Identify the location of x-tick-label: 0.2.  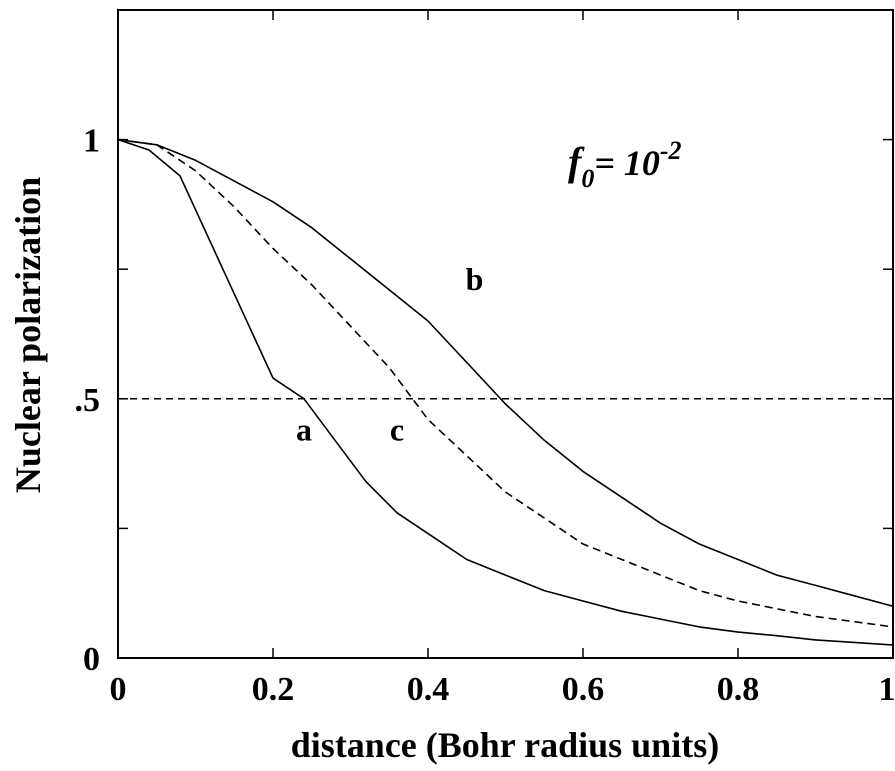
(273, 689).